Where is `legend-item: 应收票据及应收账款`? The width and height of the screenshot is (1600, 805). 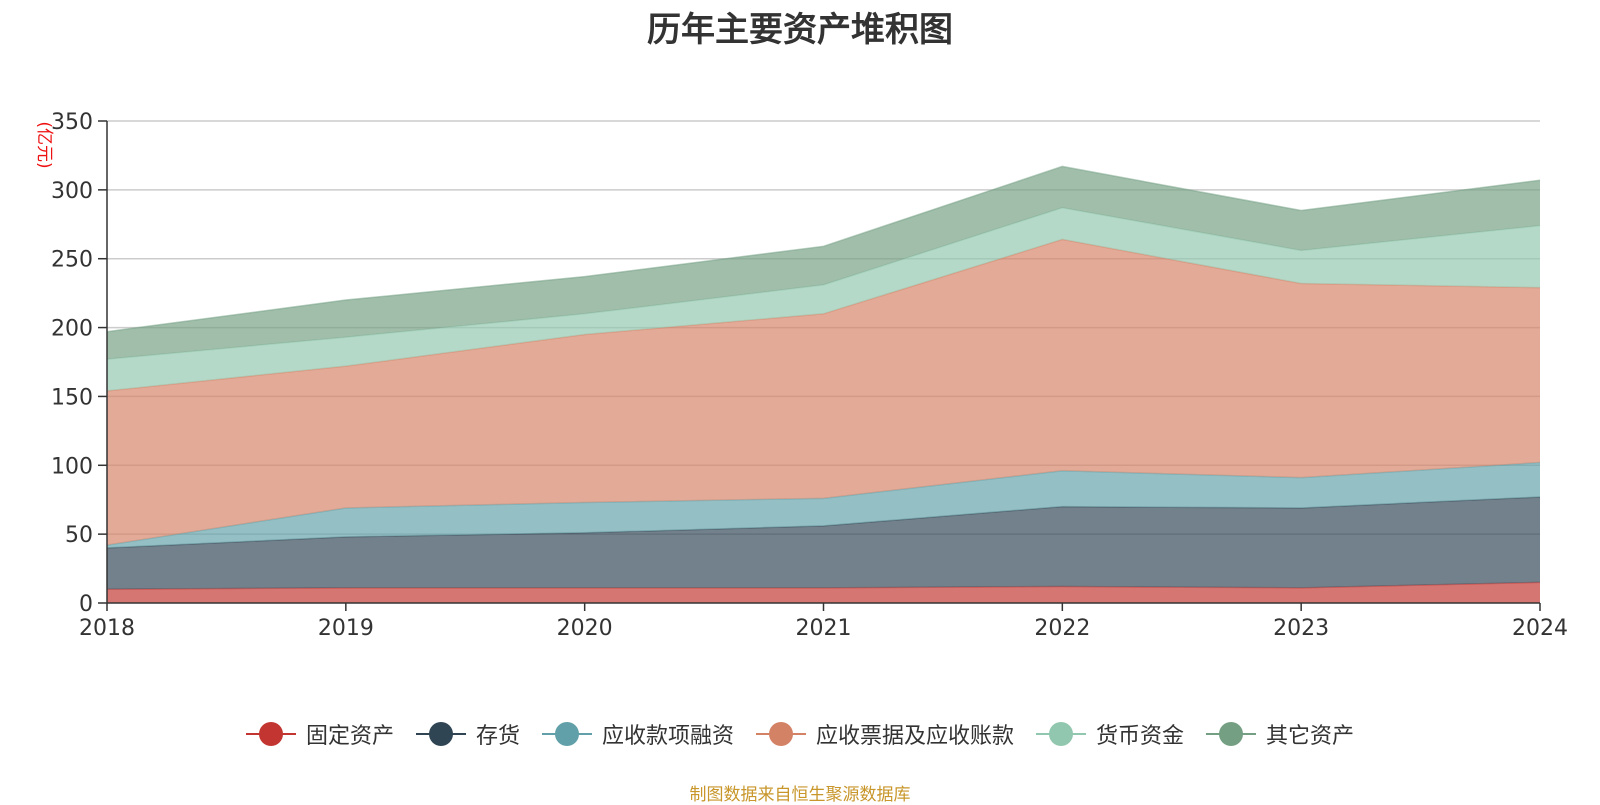 legend-item: 应收票据及应收账款 is located at coordinates (885, 734).